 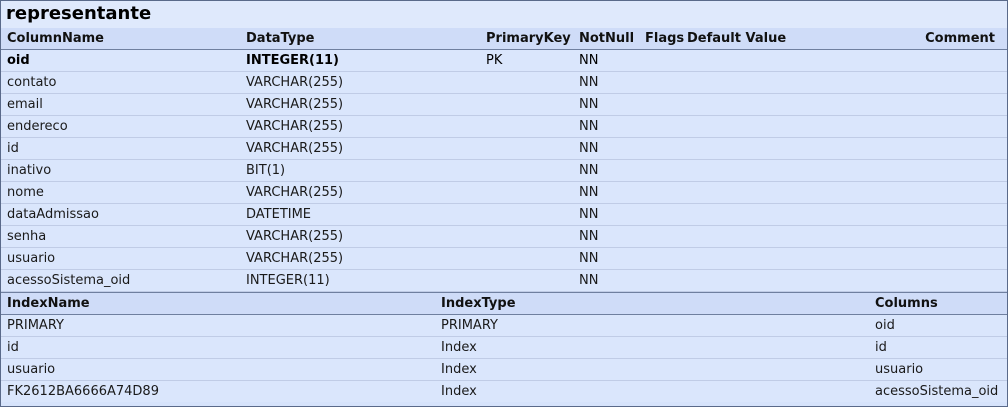 I want to click on table-row: inativo BIT(1) NN, so click(x=504, y=171).